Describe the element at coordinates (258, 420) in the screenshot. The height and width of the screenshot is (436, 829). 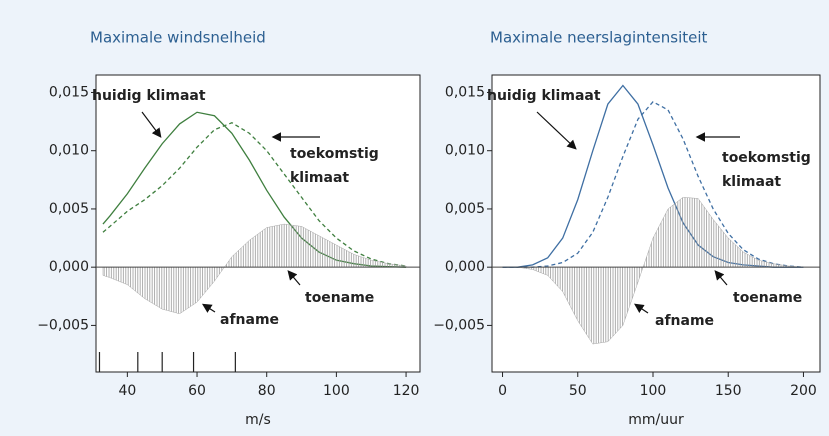
I see `x-axis-label: m/s` at that location.